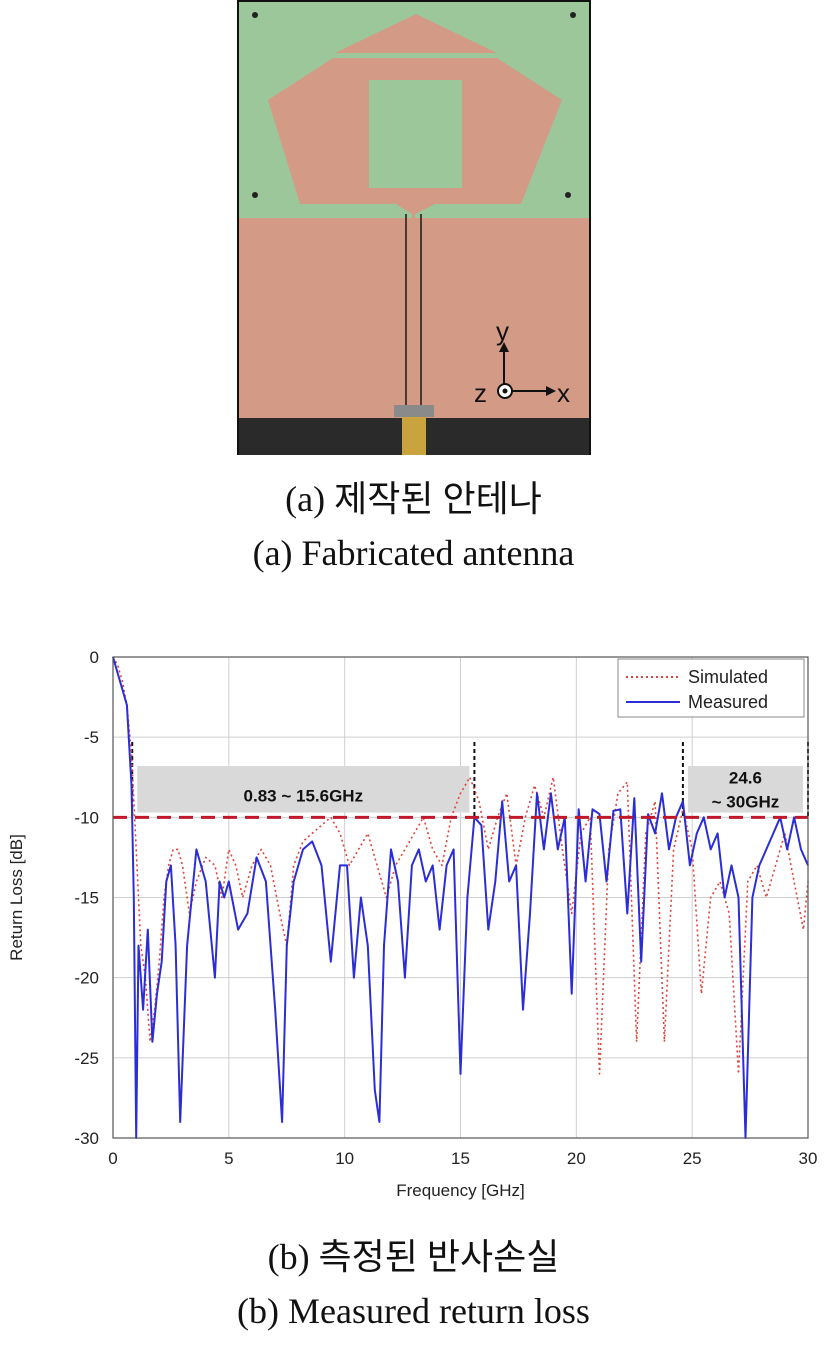 This screenshot has height=1345, width=827. Describe the element at coordinates (522, 362) in the screenshot. I see `coordinate-axes: y z x` at that location.